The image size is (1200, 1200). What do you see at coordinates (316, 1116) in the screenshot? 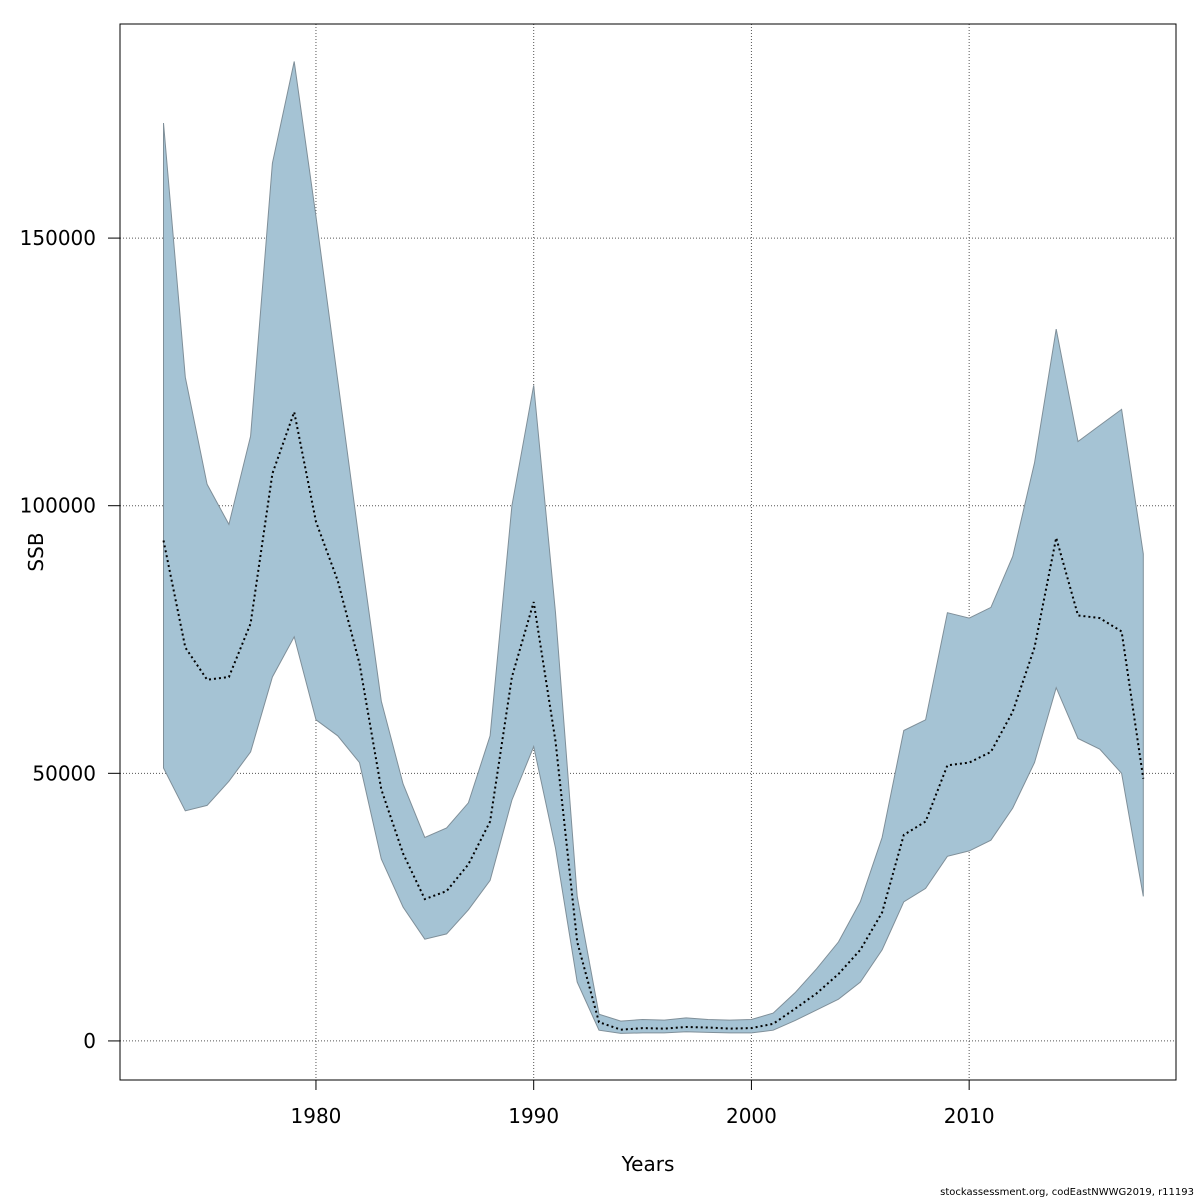
I see `x-tick-label-1980: 1980` at bounding box center [316, 1116].